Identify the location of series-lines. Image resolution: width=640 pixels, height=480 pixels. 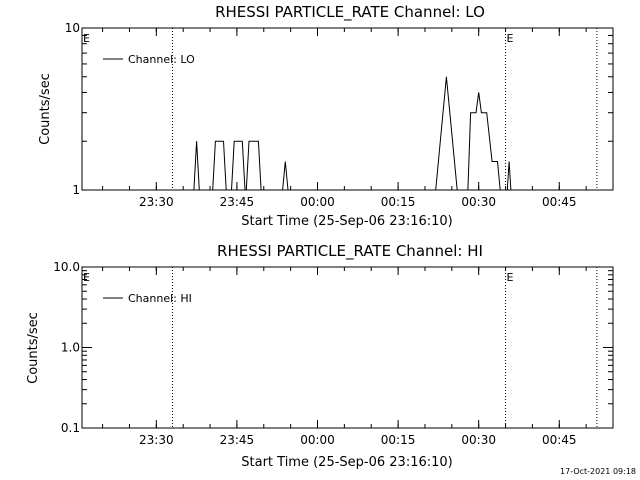
(352, 133).